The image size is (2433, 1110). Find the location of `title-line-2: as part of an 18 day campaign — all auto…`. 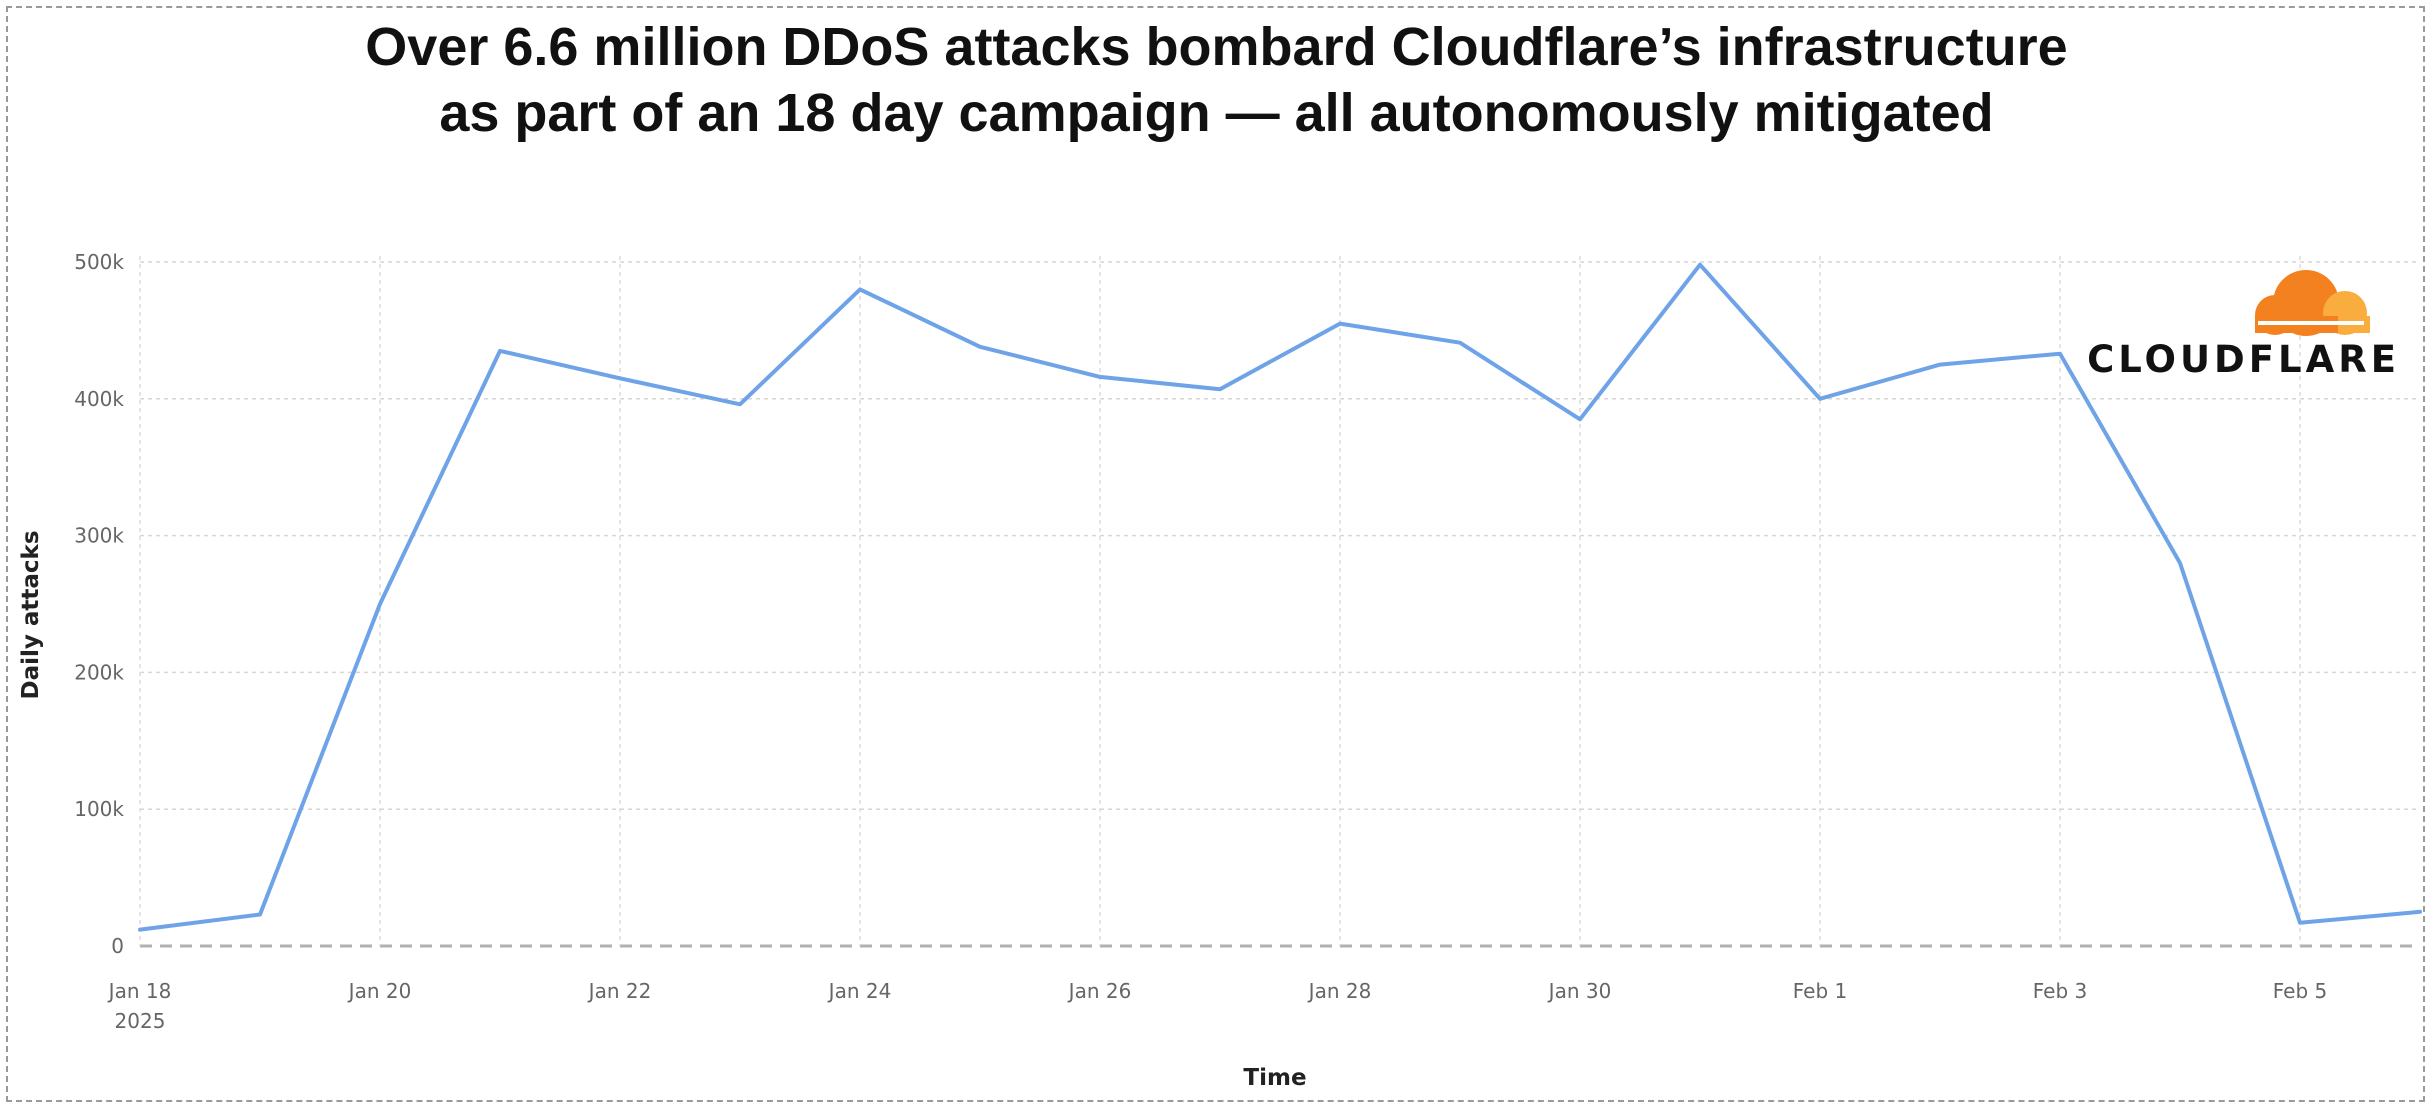

title-line-2: as part of an 18 day campaign — all auto… is located at coordinates (1216, 113).